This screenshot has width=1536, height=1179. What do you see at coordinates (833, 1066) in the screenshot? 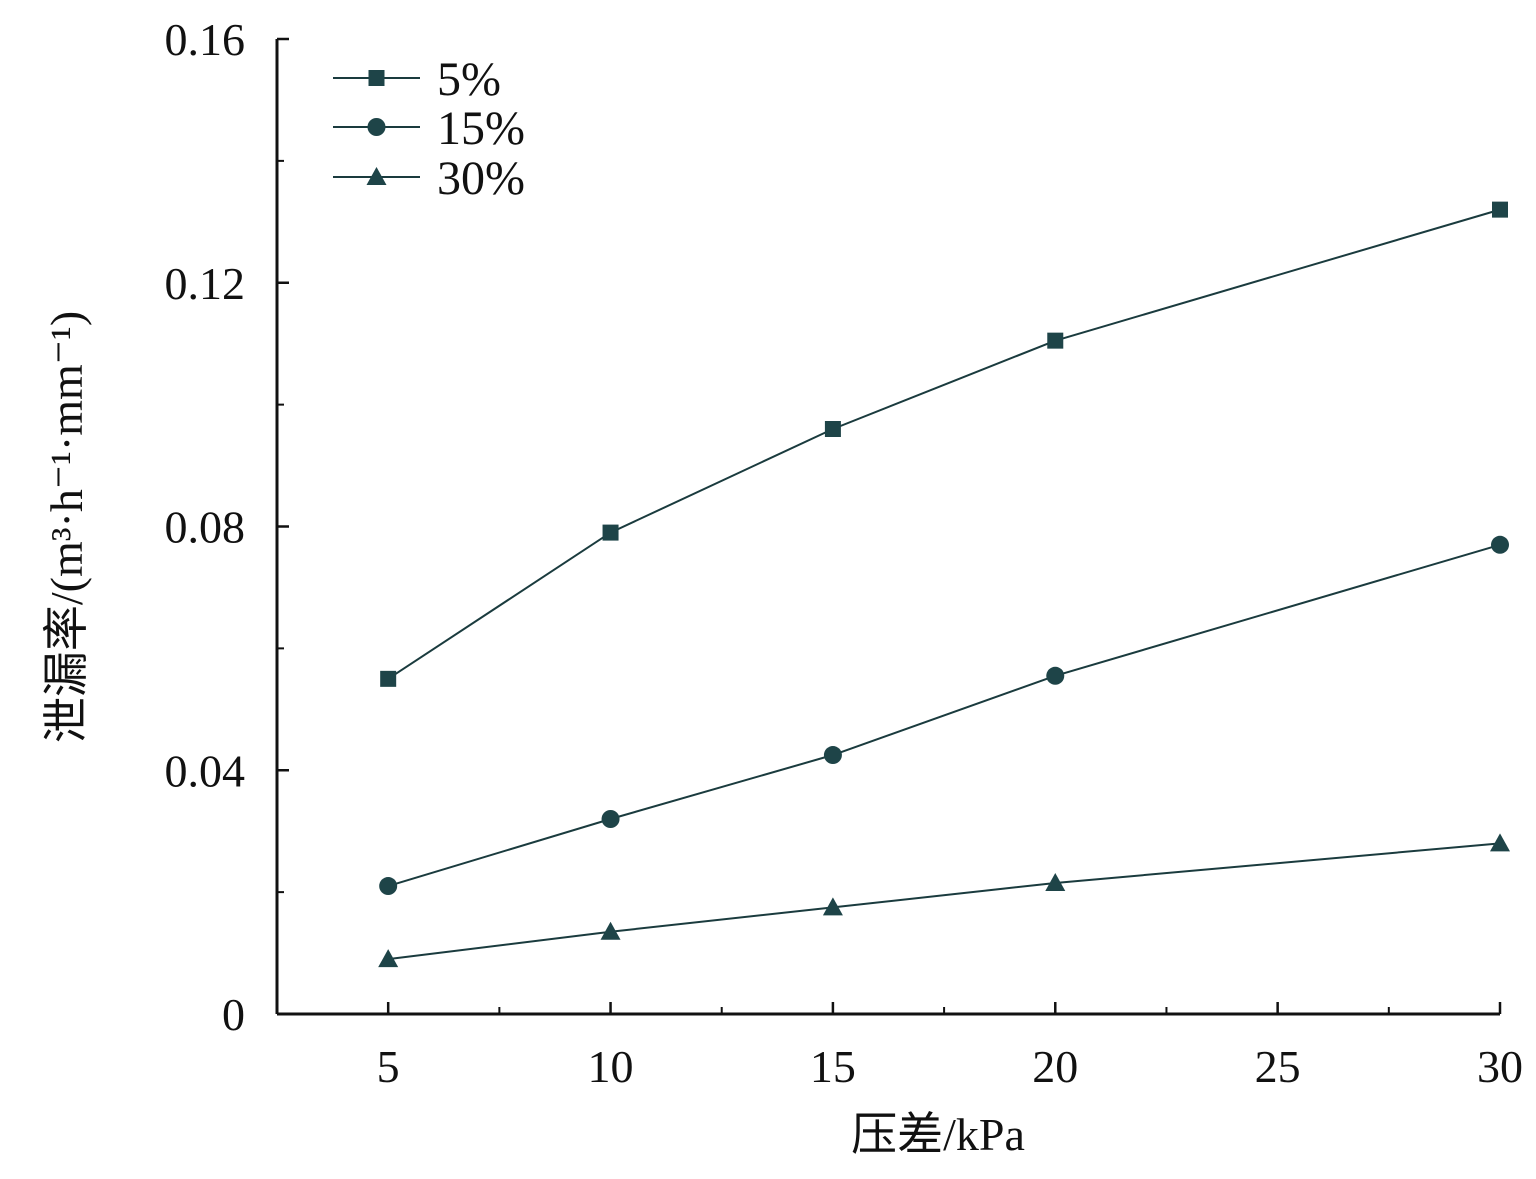
I see `x-tick-label: 15` at bounding box center [833, 1066].